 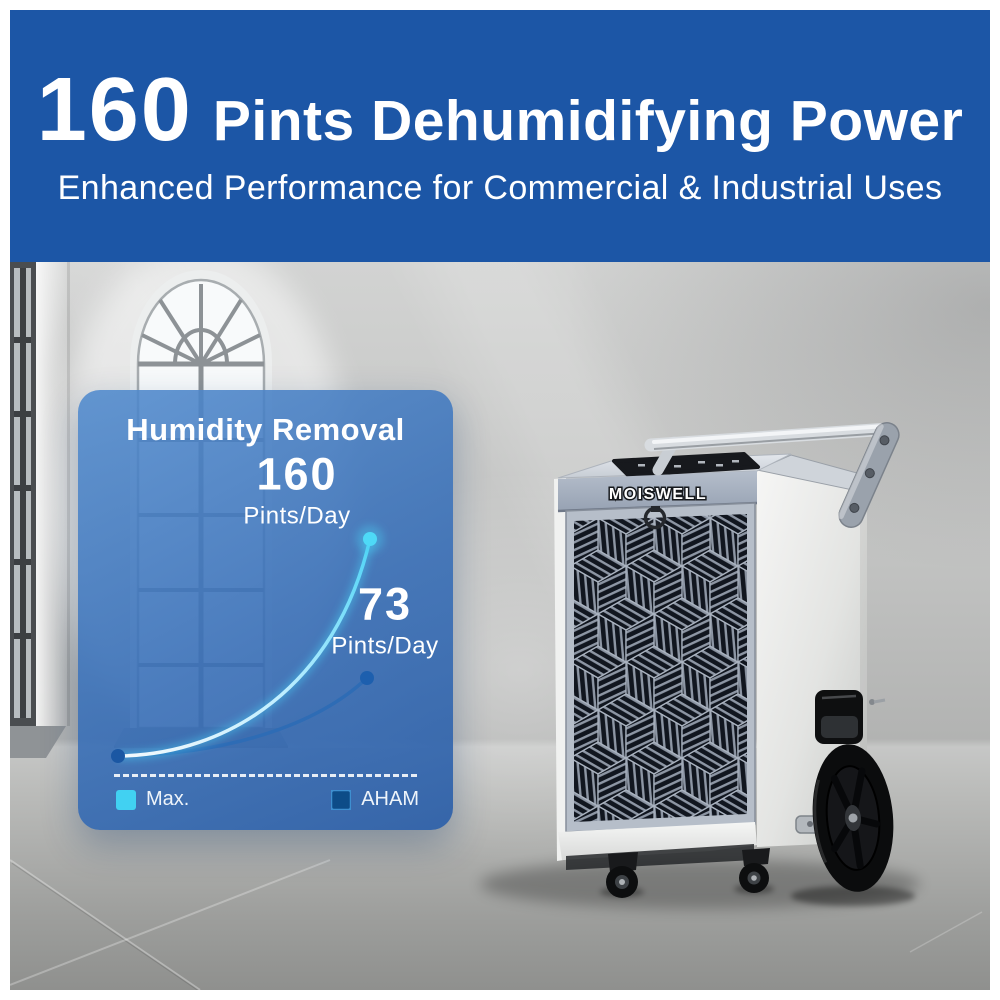 I want to click on transport-wheel, so click(x=853, y=818).